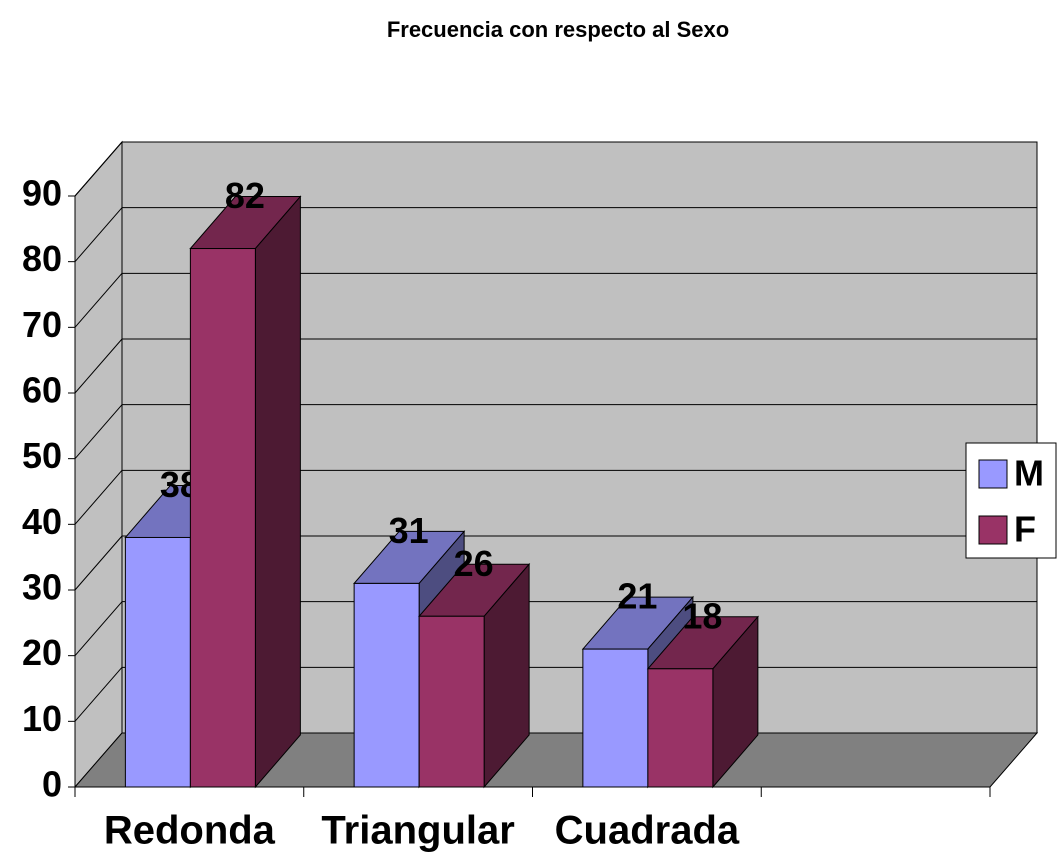  I want to click on x-tick-label: Redonda, so click(190, 831).